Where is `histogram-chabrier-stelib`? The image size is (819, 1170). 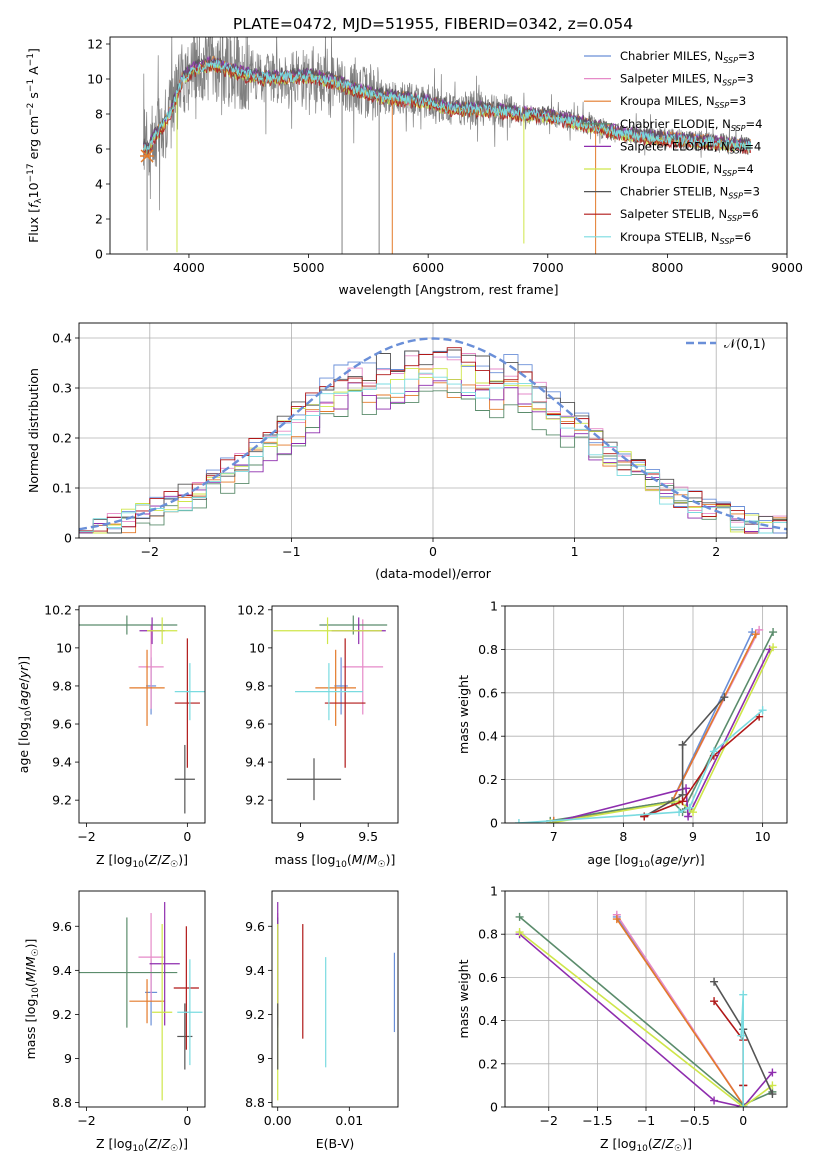
histogram-chabrier-stelib is located at coordinates (433, 441).